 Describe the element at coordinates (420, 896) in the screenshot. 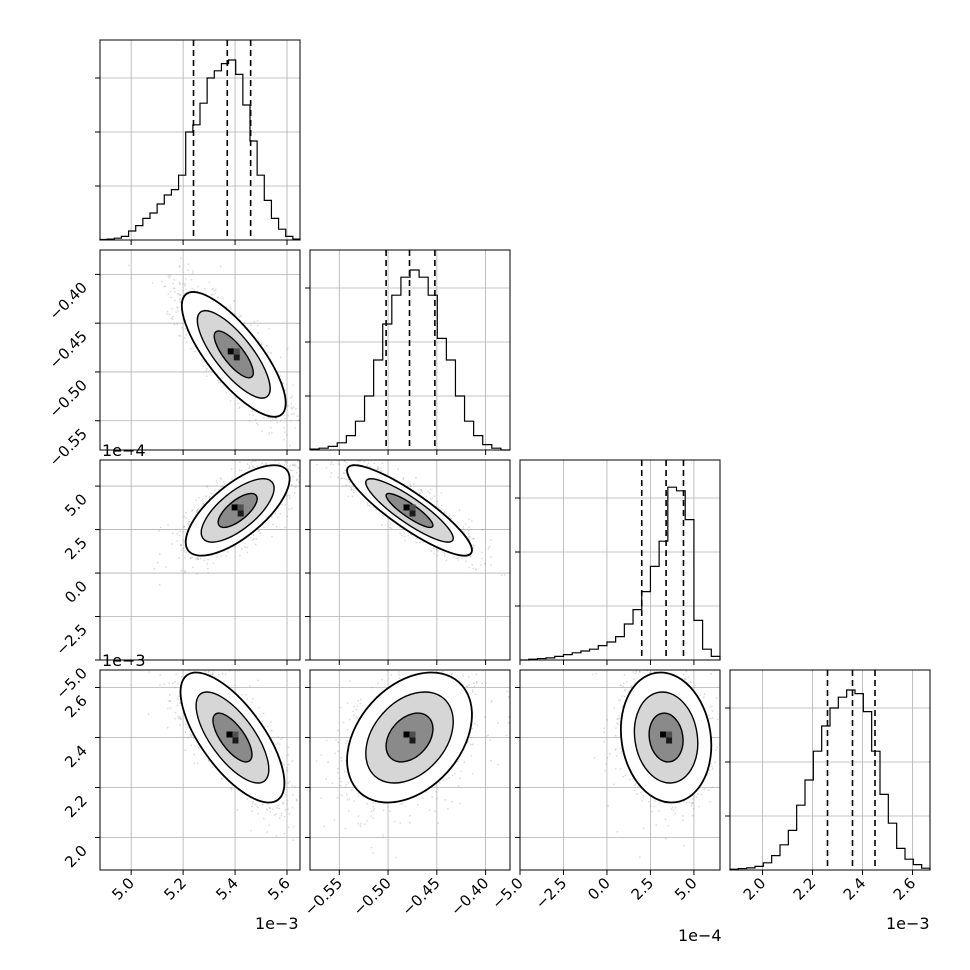

I see `x-tick-label: −0.45` at that location.